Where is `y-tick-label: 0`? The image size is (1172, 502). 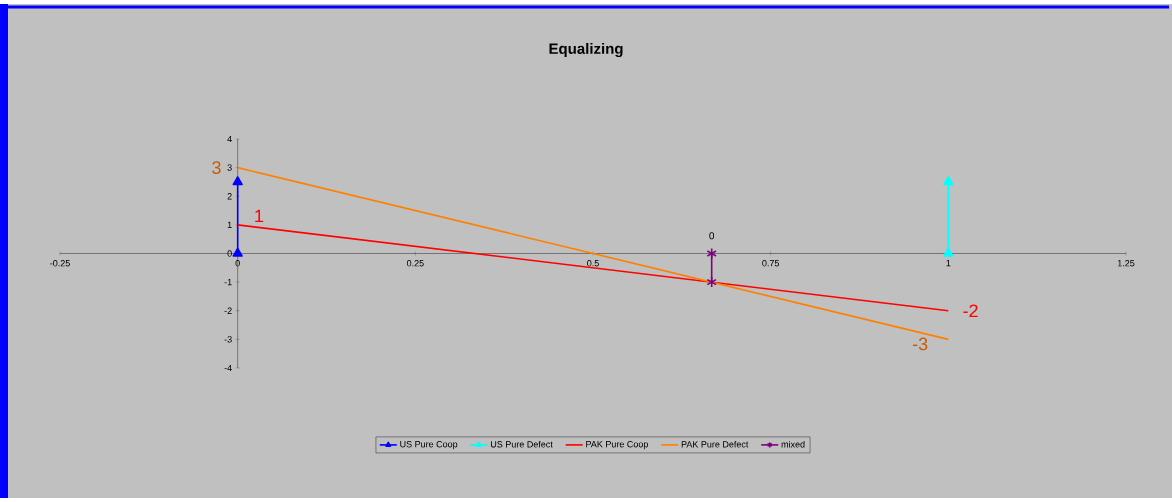
y-tick-label: 0 is located at coordinates (229, 253).